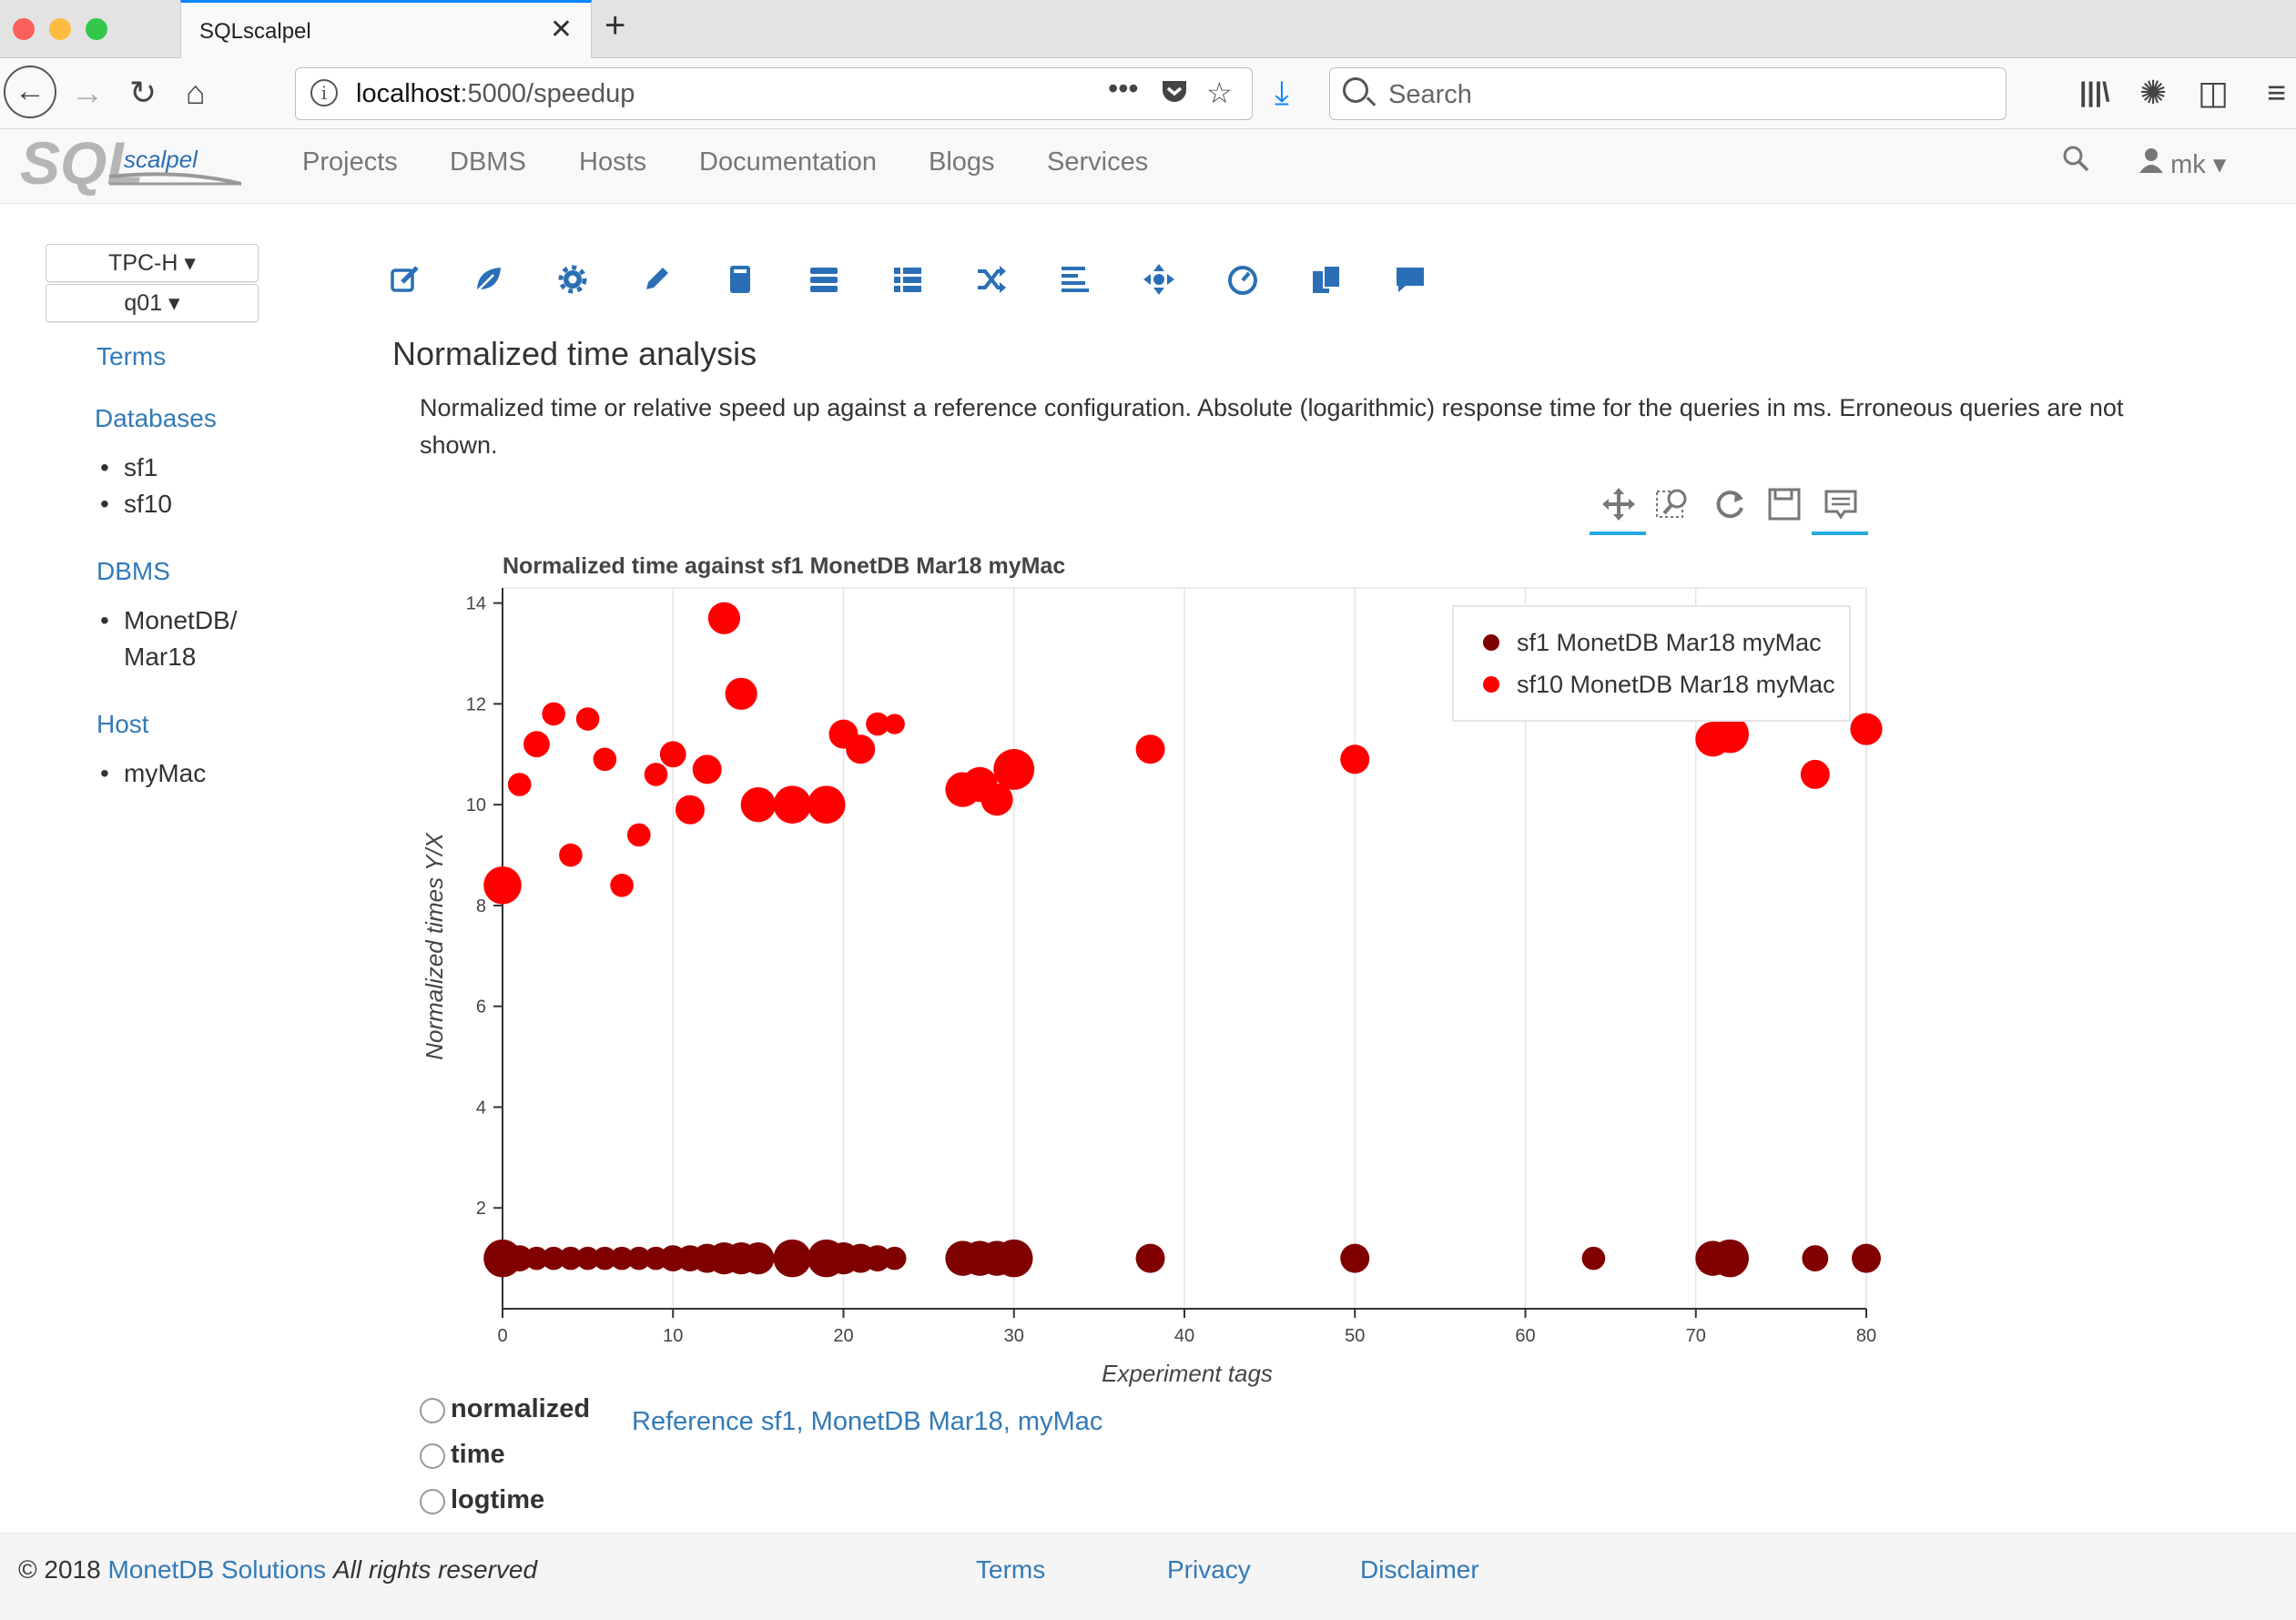  Describe the element at coordinates (1219, 92) in the screenshot. I see `bookmark-star-icon: ☆` at that location.